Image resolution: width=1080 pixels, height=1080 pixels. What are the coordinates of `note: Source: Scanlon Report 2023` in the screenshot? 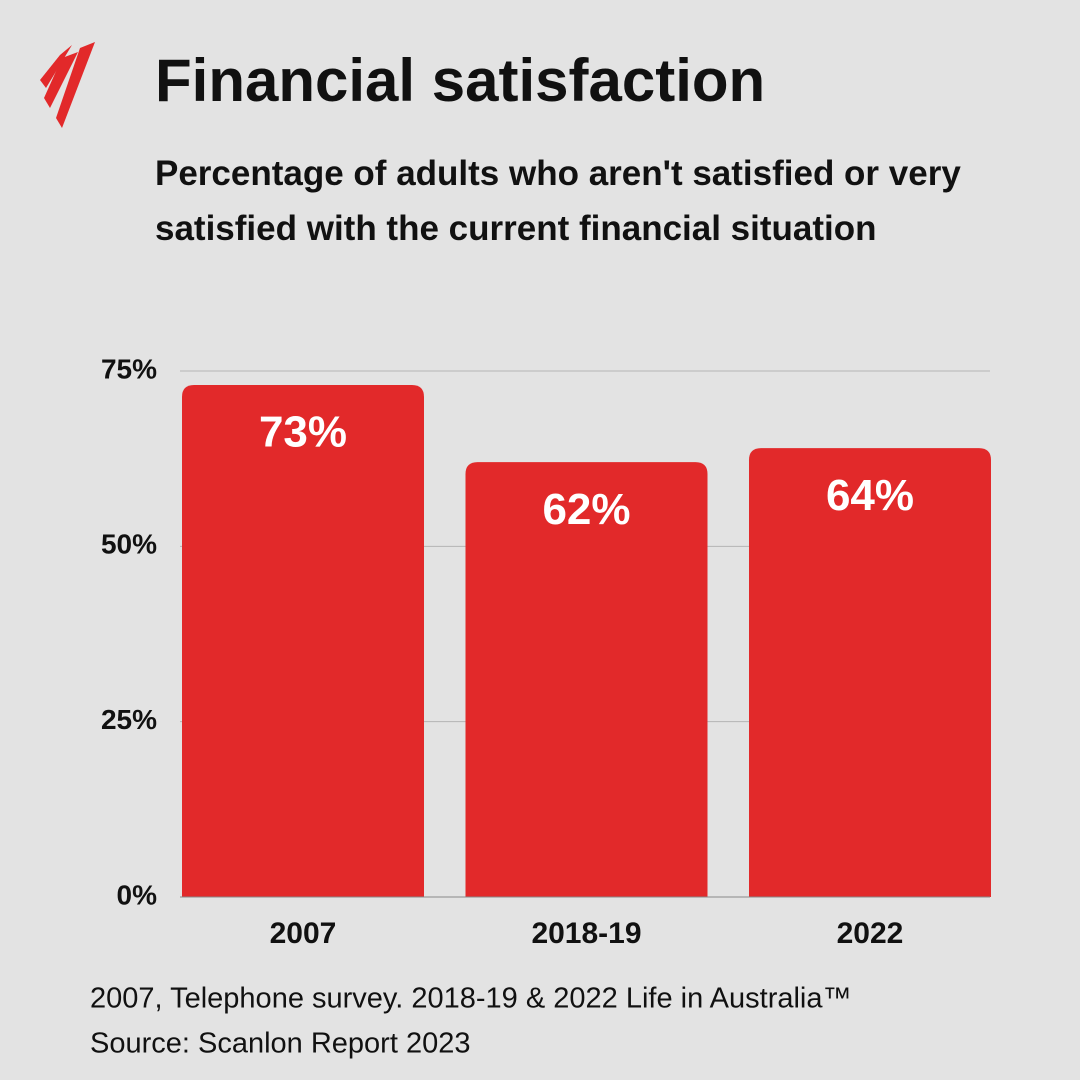 It's located at (280, 1044).